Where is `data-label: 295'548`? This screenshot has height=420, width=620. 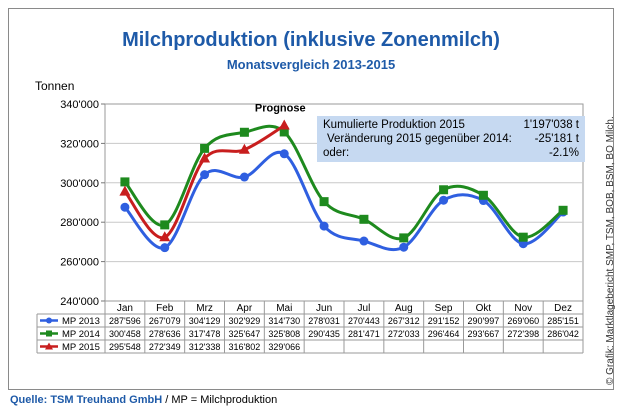 data-label: 295'548 is located at coordinates (125, 347).